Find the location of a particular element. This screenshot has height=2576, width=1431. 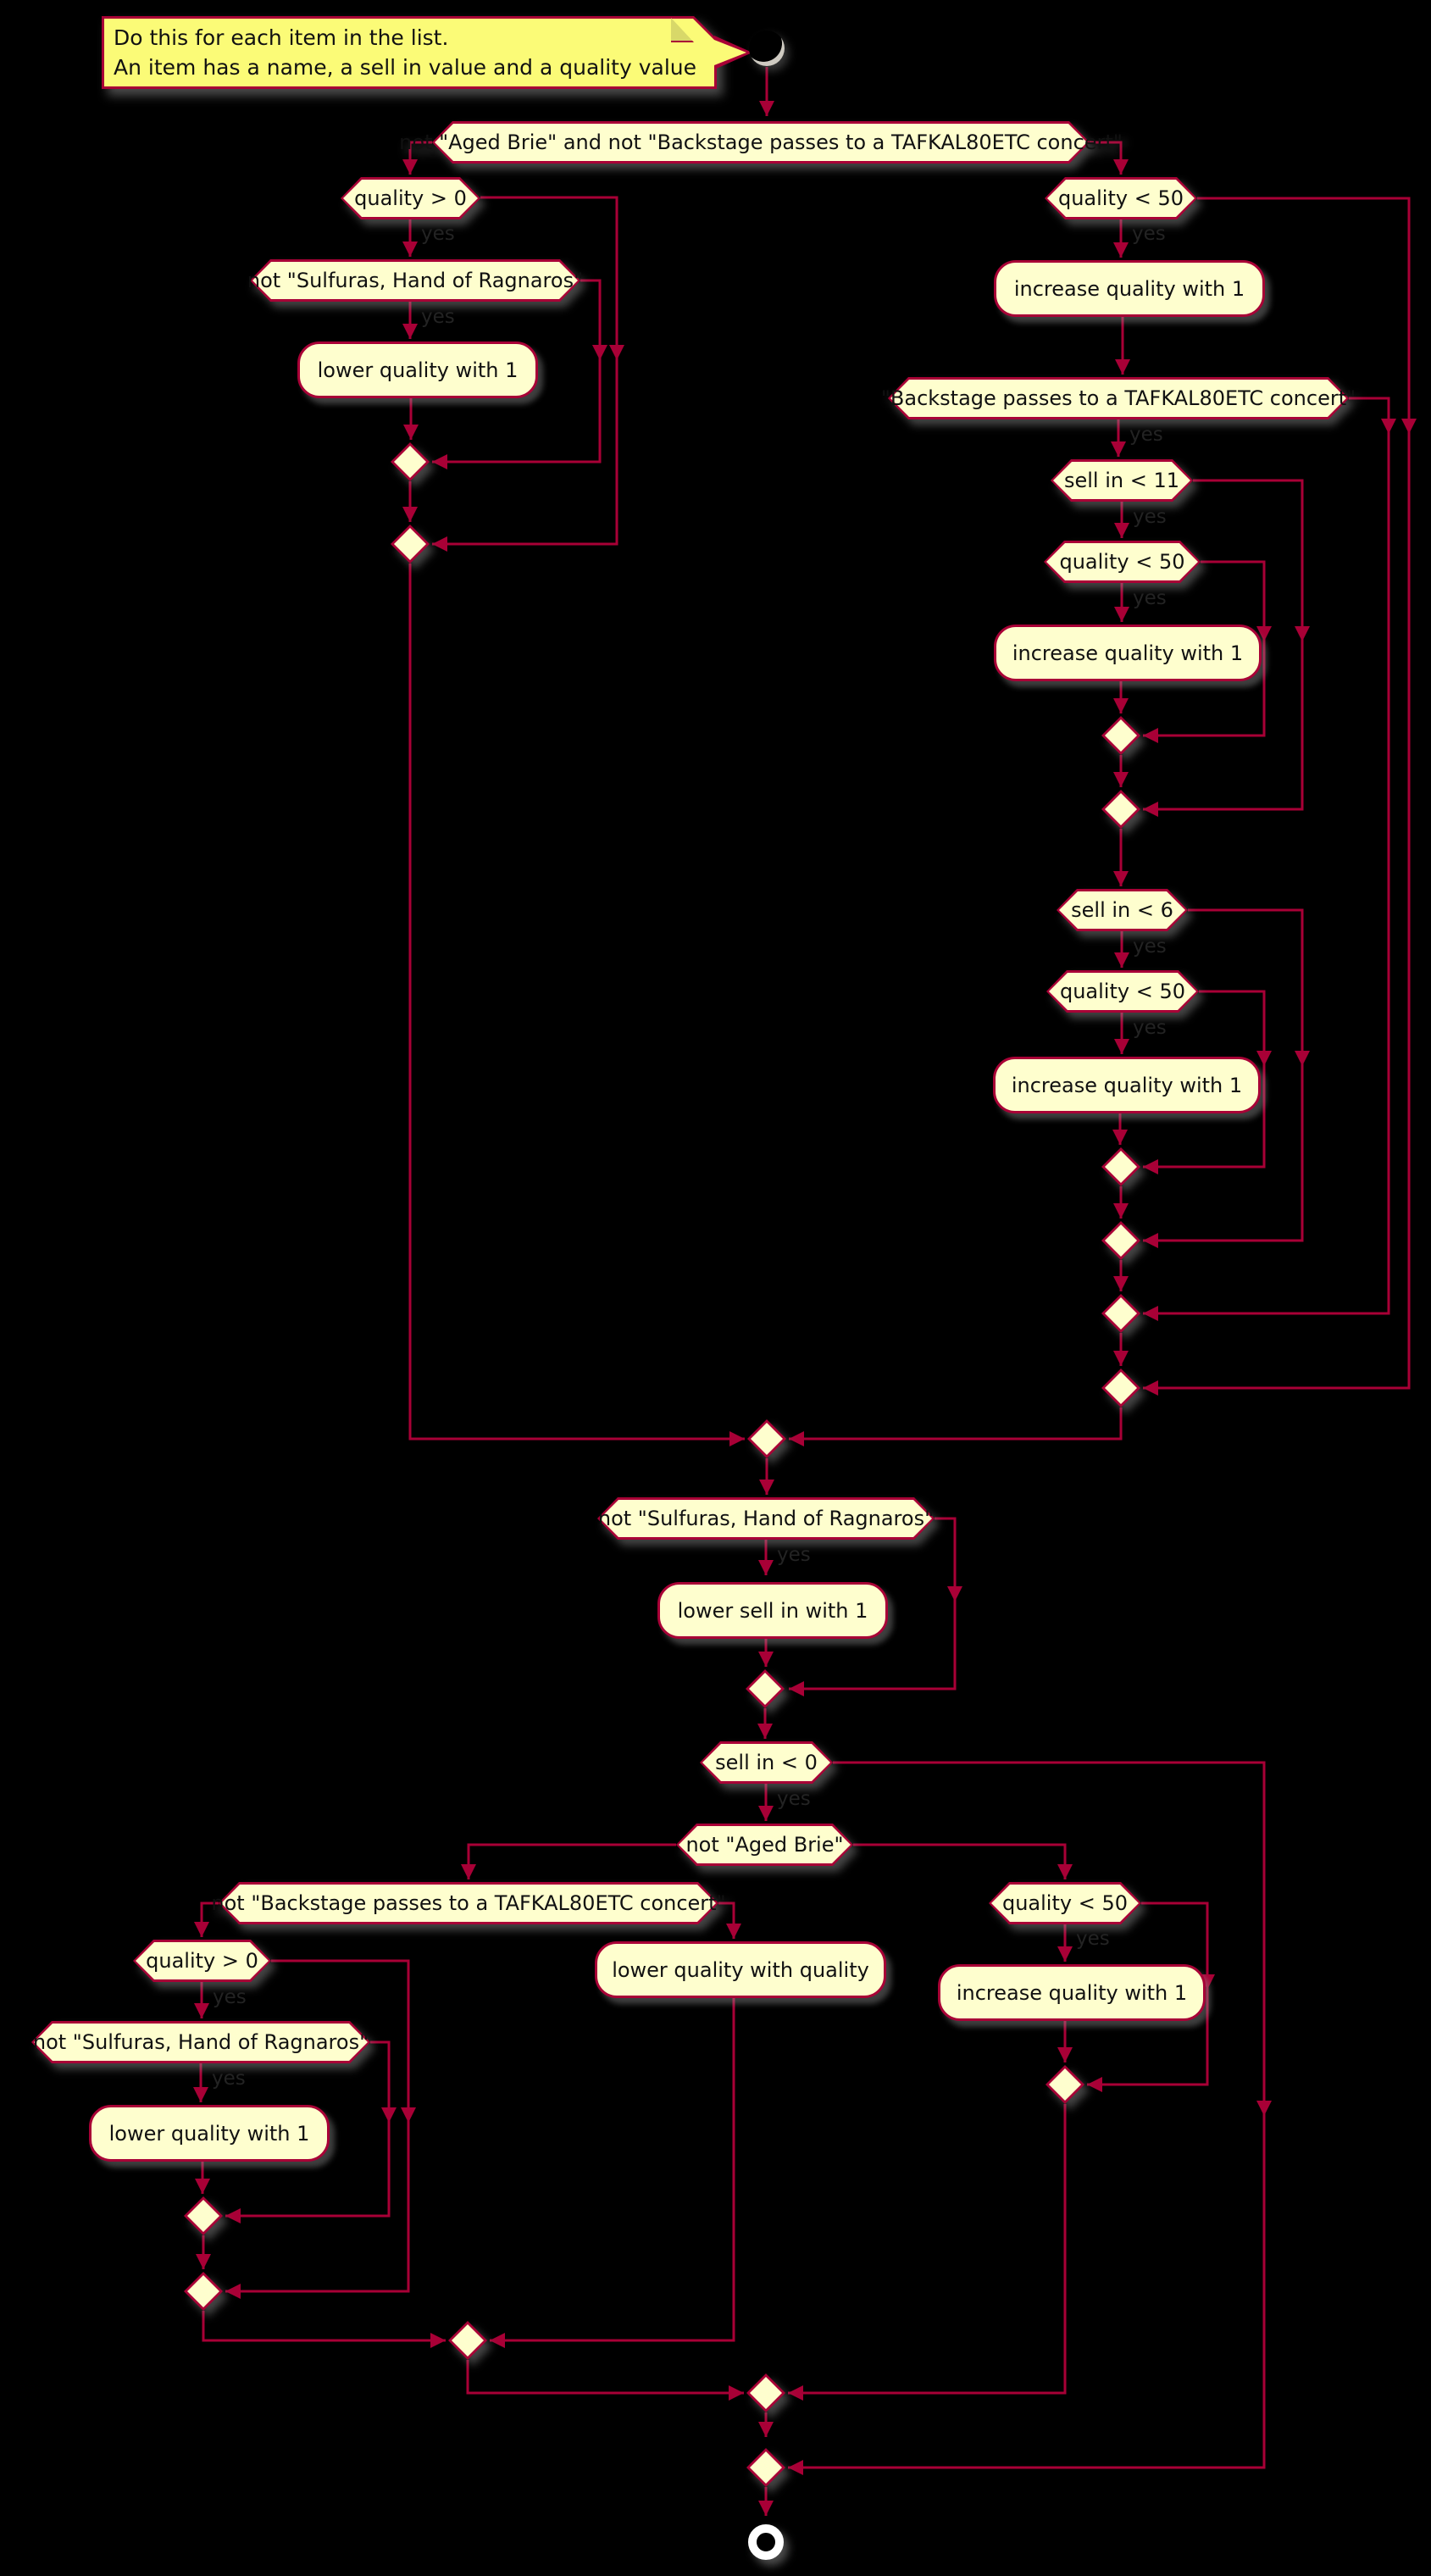

decision-quality-lt-50-4: quality < 50 is located at coordinates (1065, 1903).